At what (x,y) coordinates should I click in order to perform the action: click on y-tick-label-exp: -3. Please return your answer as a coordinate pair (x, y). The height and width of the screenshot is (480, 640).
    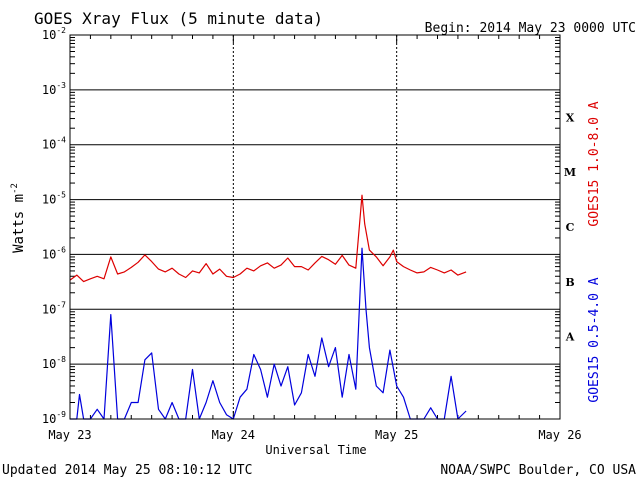
    Looking at the image, I should click on (61, 85).